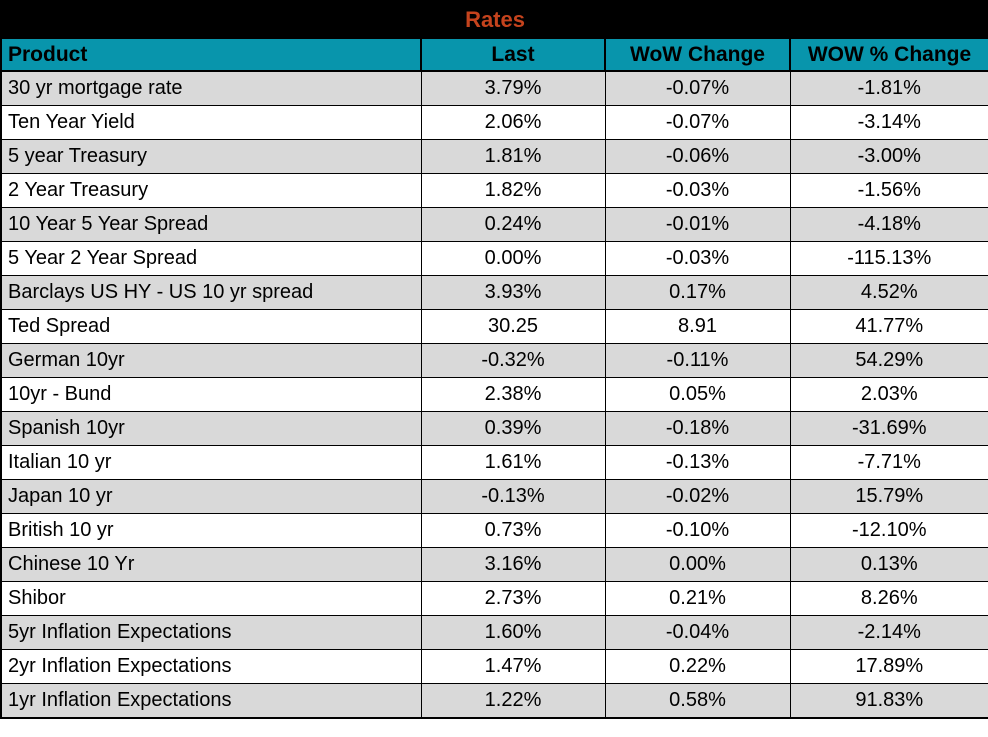 This screenshot has height=737, width=988. What do you see at coordinates (697, 292) in the screenshot?
I see `wow-change-cell: 0.17%` at bounding box center [697, 292].